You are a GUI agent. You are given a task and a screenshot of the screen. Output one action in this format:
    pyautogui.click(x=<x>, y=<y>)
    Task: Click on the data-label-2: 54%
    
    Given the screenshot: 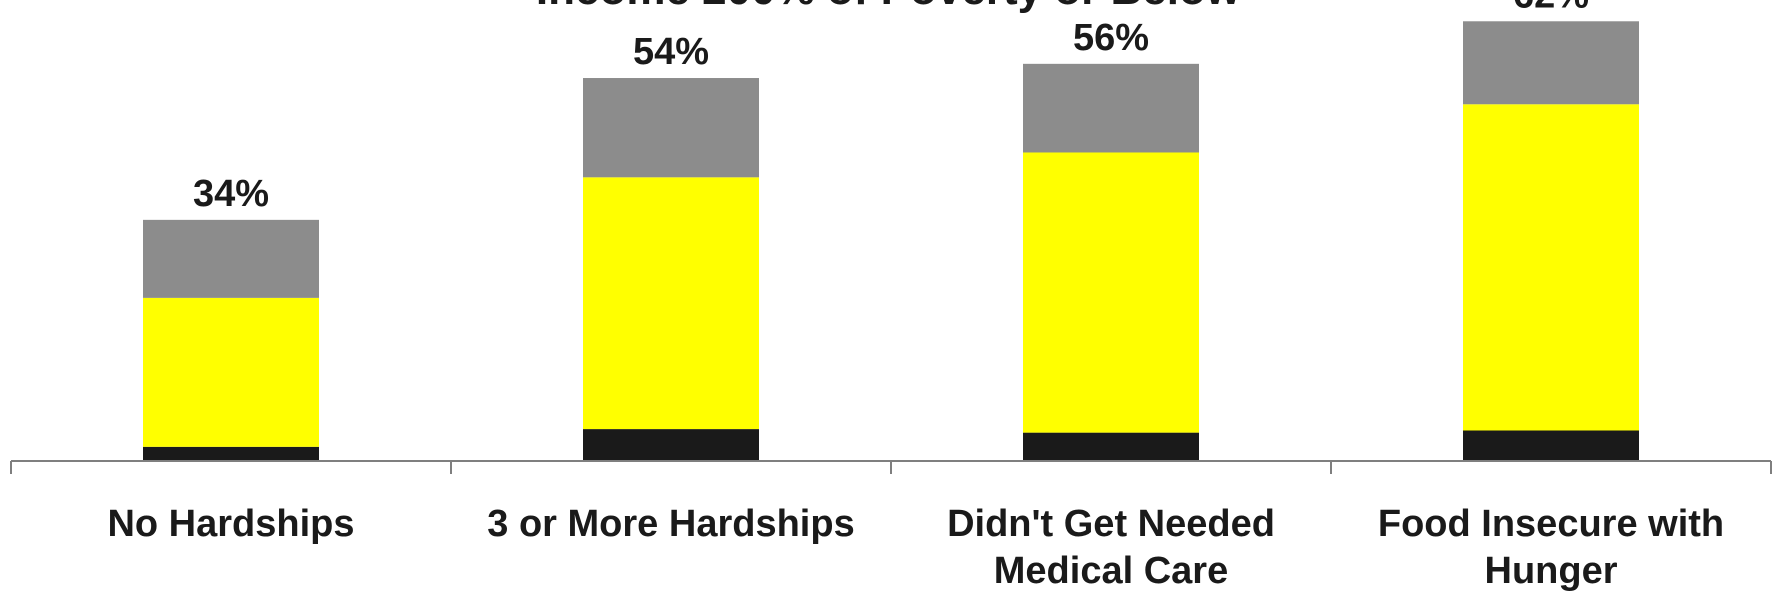 What is the action you would take?
    pyautogui.click(x=671, y=52)
    